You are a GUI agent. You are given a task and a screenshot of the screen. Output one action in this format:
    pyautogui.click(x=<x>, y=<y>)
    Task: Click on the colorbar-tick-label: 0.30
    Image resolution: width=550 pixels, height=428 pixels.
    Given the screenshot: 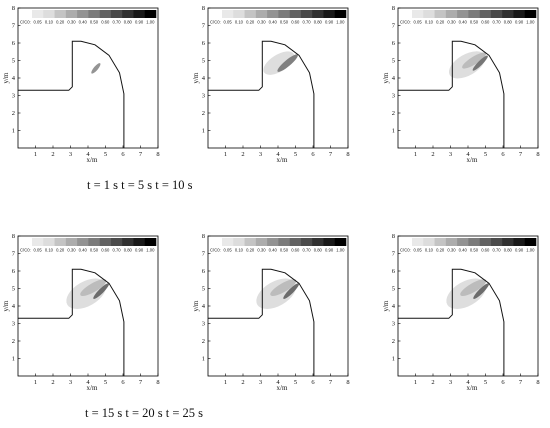 What is the action you would take?
    pyautogui.click(x=451, y=22)
    